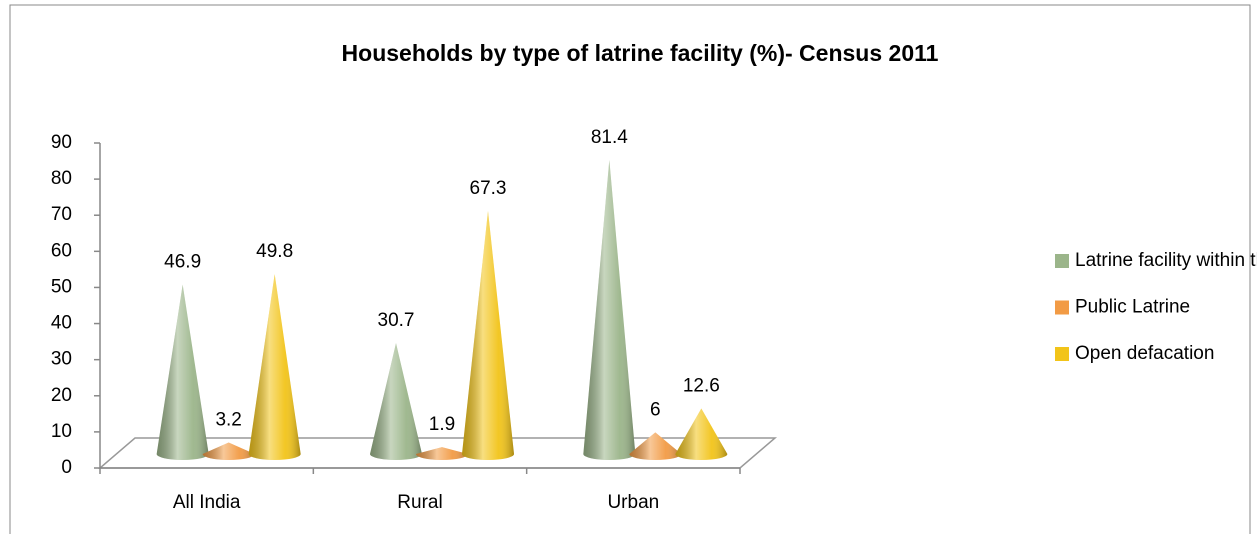 The width and height of the screenshot is (1257, 534). Describe the element at coordinates (419, 502) in the screenshot. I see `x-tick-label: Rural` at that location.